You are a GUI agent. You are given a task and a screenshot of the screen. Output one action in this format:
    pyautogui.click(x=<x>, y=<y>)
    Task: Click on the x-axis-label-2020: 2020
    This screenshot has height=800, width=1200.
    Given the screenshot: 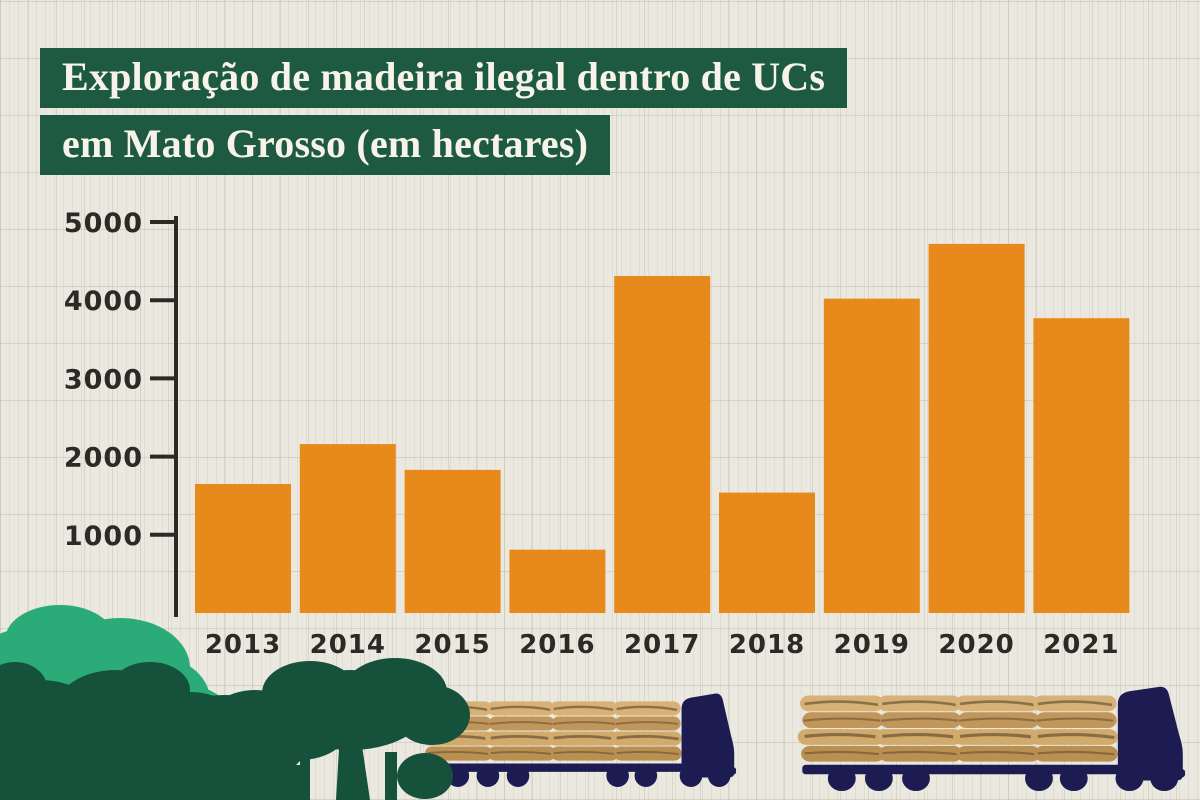 What is the action you would take?
    pyautogui.click(x=976, y=645)
    